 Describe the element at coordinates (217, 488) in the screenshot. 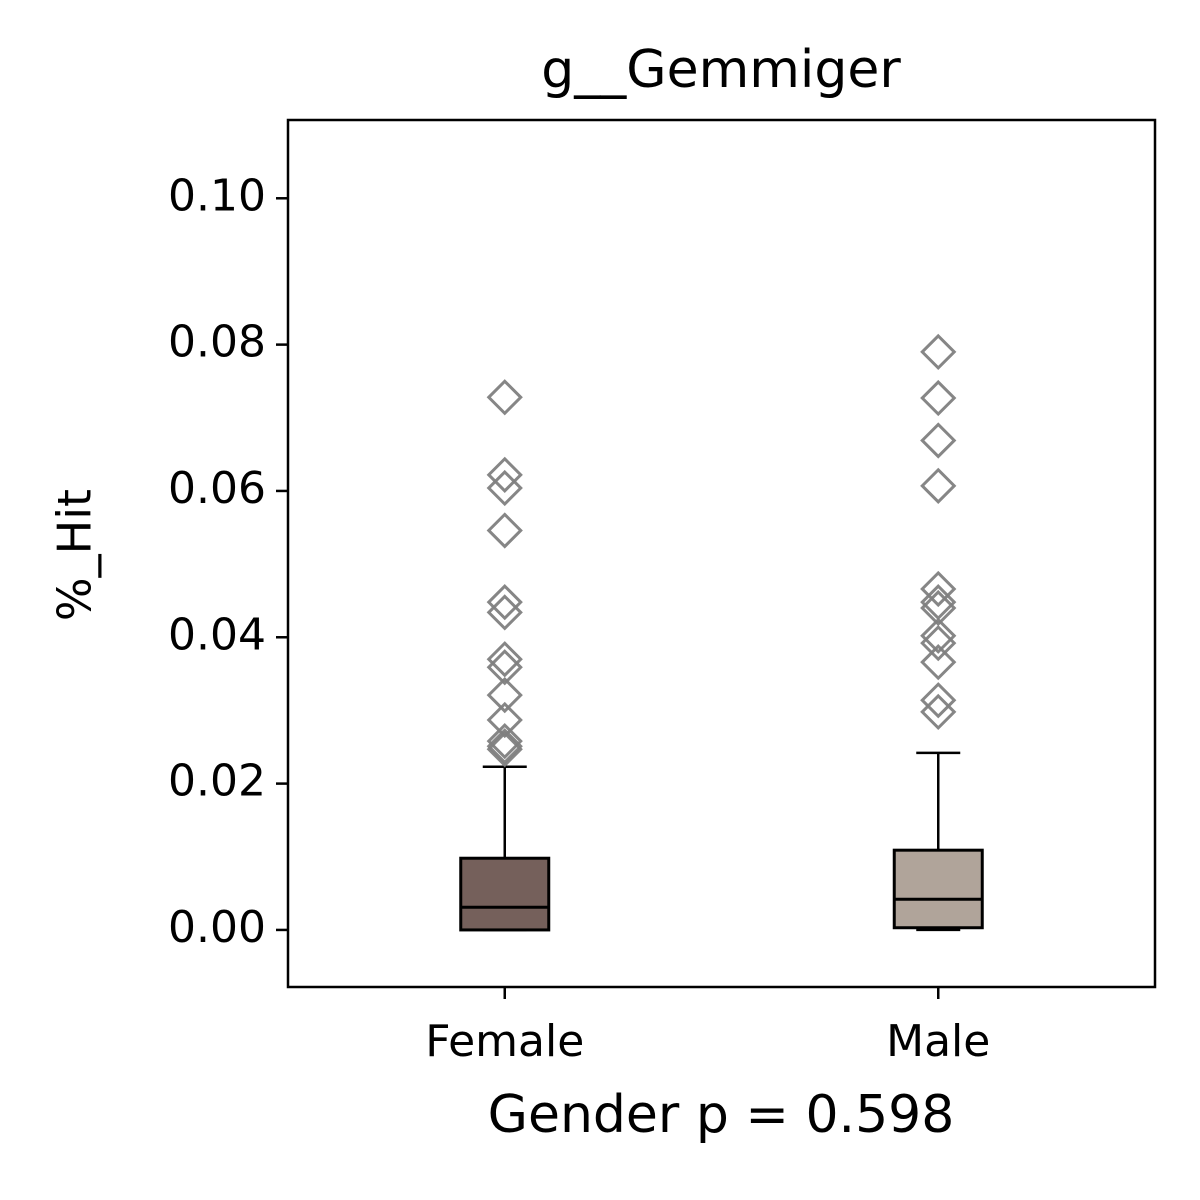

I see `y-tick-label: 0.06` at that location.